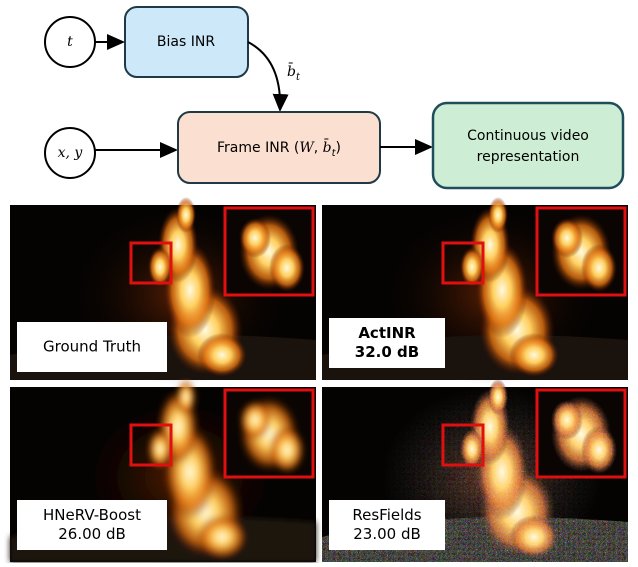 The width and height of the screenshot is (638, 567). I want to click on node-label: t, so click(70, 42).